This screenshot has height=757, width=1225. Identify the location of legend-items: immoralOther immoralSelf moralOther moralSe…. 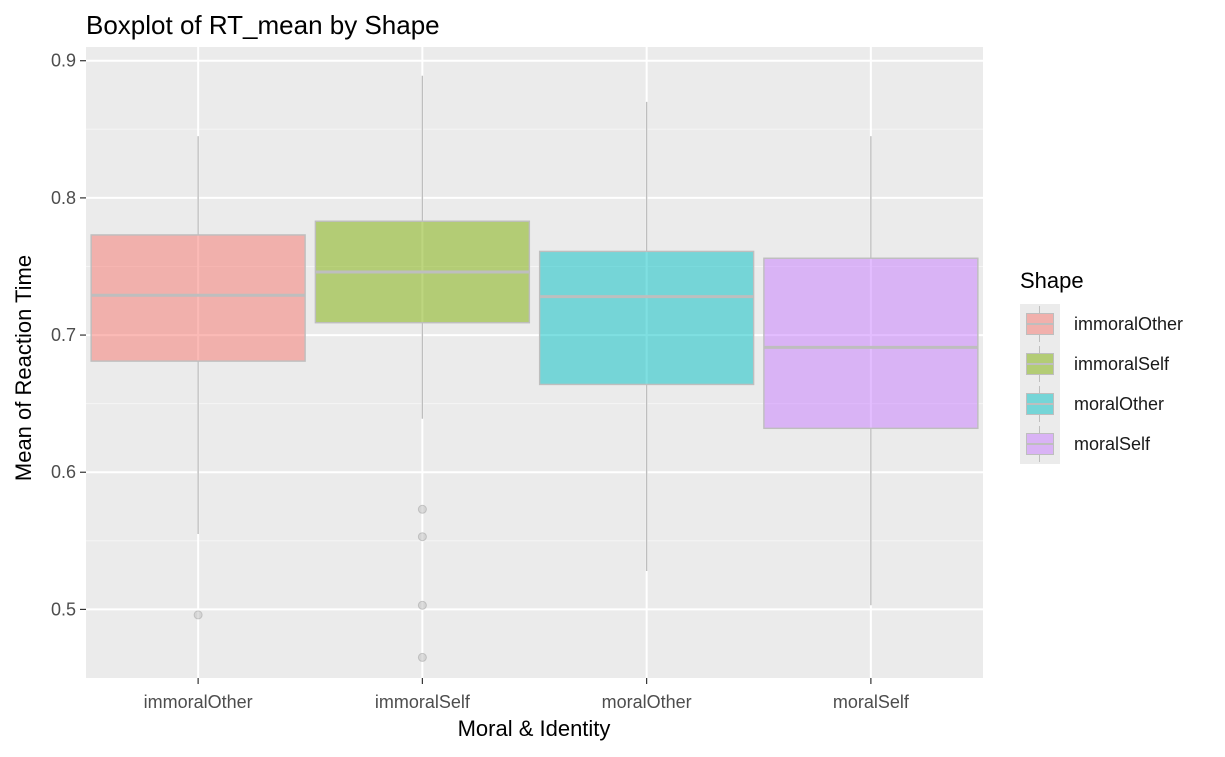
(1101, 384).